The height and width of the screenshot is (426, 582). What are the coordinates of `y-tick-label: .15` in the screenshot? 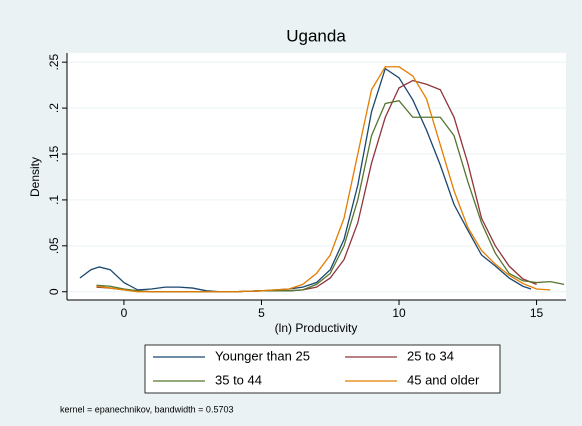 It's located at (54, 153).